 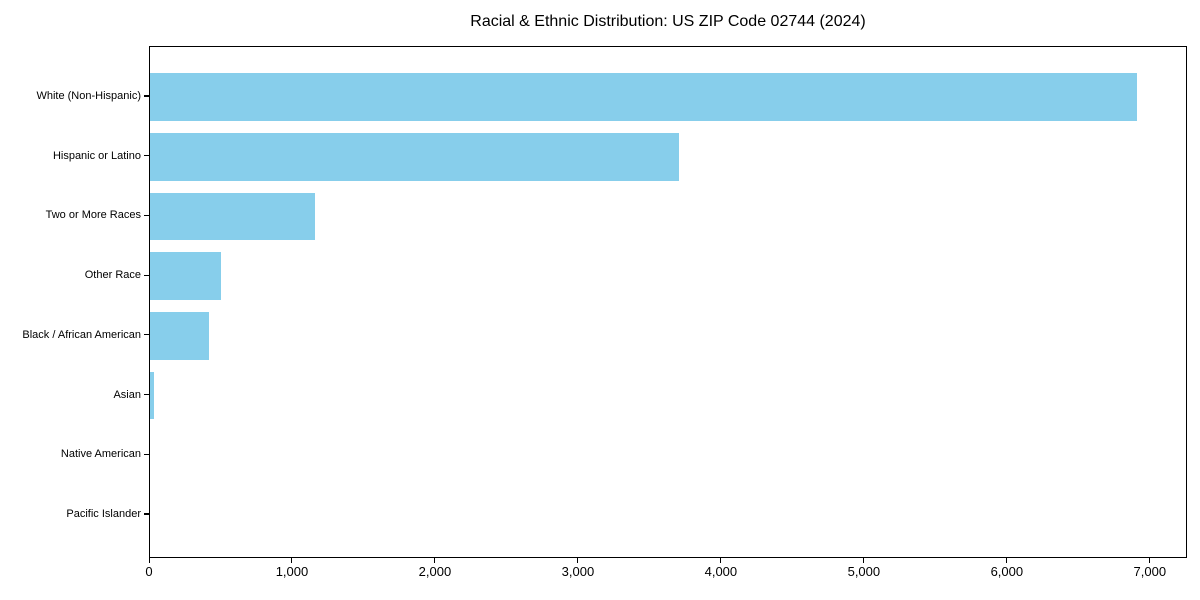 I want to click on y-tick-label: White (Non-Hispanic), so click(x=88, y=96).